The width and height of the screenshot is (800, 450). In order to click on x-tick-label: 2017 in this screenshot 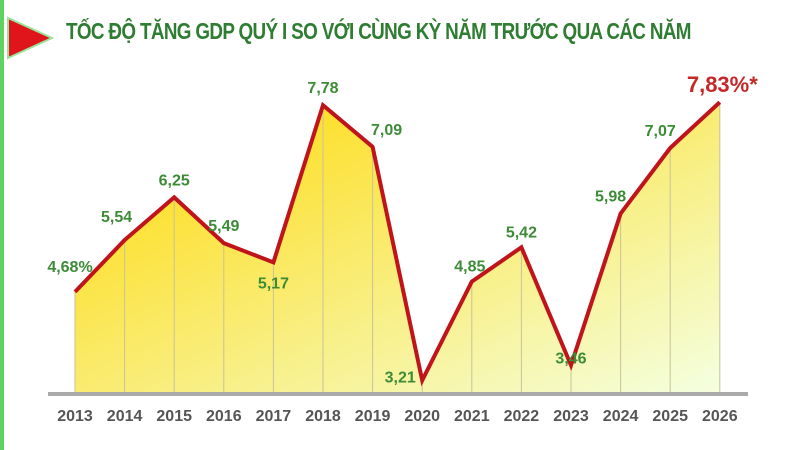, I will do `click(274, 416)`.